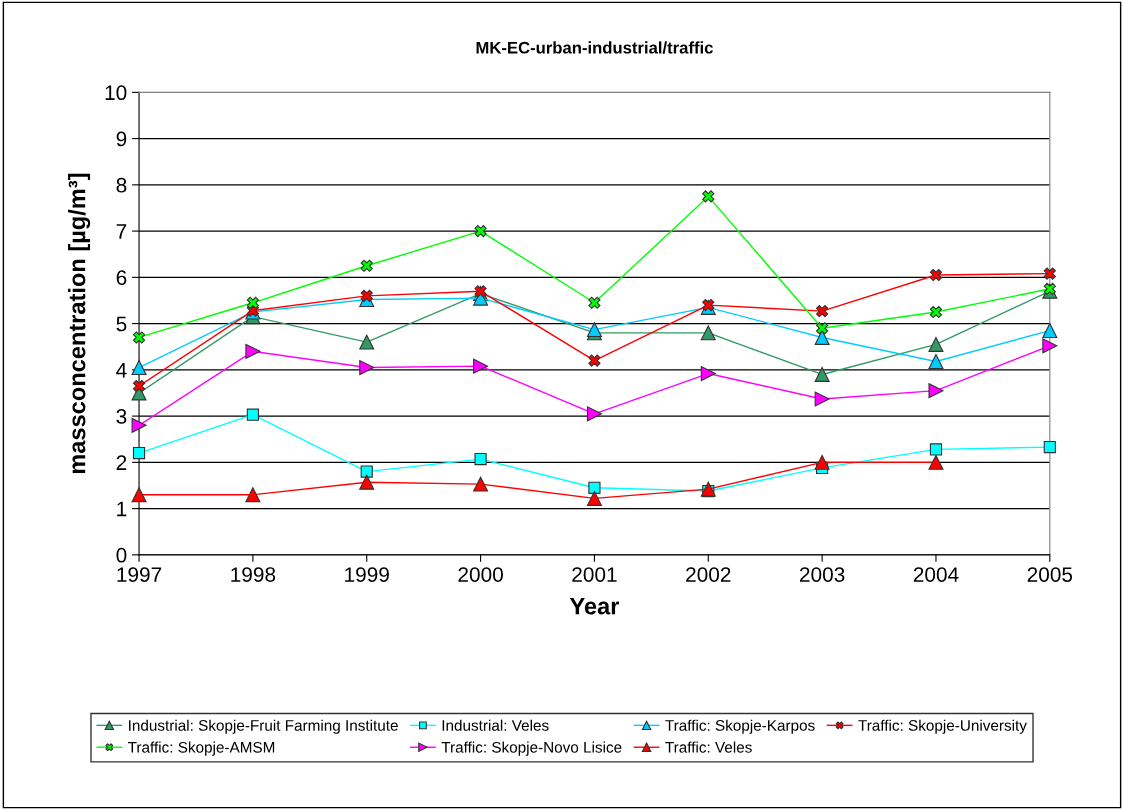 The width and height of the screenshot is (1124, 810). Describe the element at coordinates (139, 574) in the screenshot. I see `x-tick-label: 1997` at that location.